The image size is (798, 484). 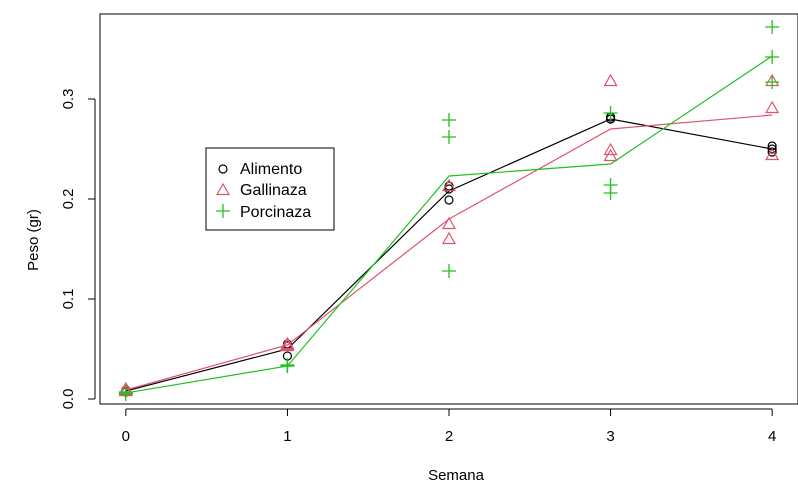 What do you see at coordinates (772, 436) in the screenshot?
I see `x-tick-label: 4` at bounding box center [772, 436].